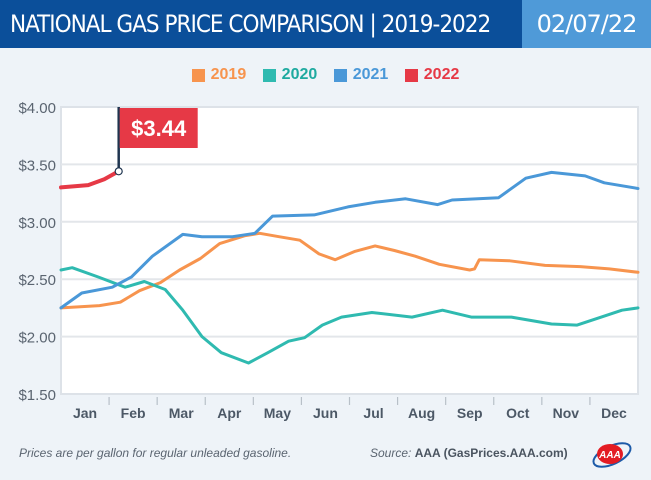 The height and width of the screenshot is (480, 651). What do you see at coordinates (299, 74) in the screenshot?
I see `legend-label: 2020` at bounding box center [299, 74].